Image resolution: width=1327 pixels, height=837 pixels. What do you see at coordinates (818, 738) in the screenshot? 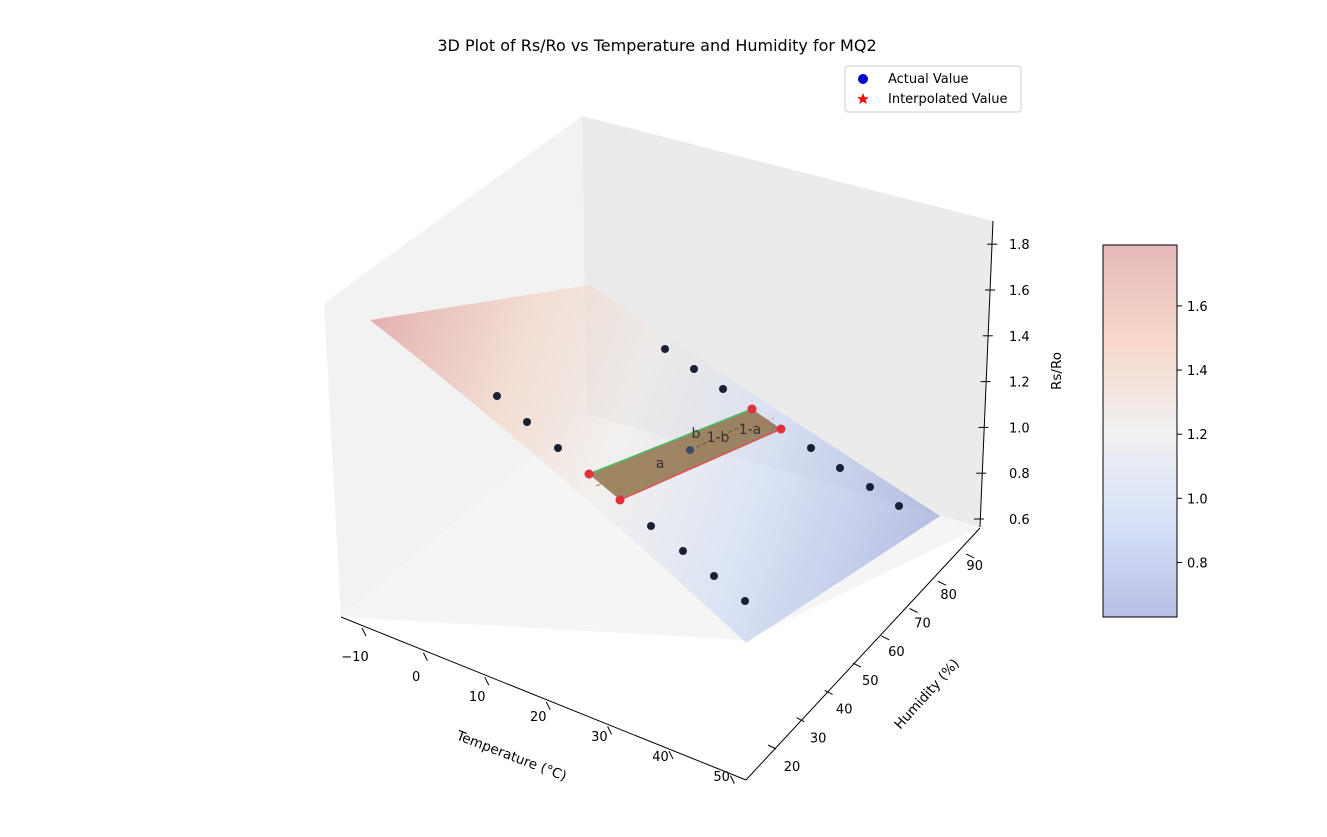
I see `y-tick-label: 30` at bounding box center [818, 738].